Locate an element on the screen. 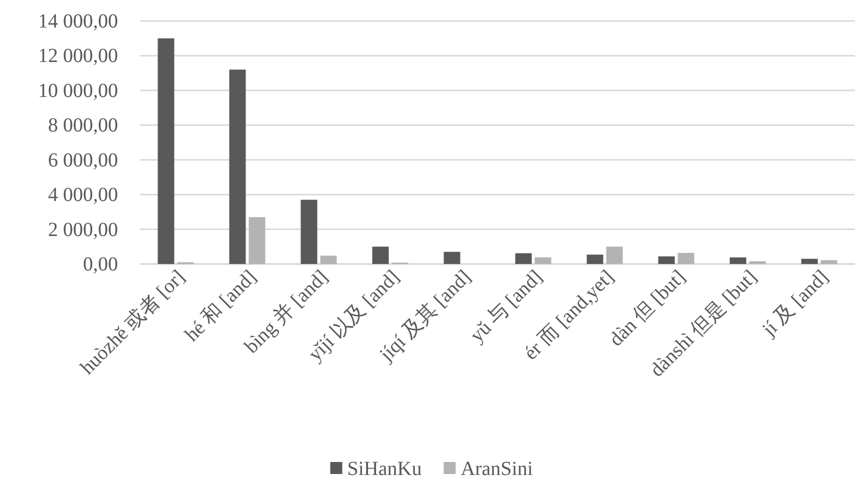 This screenshot has height=483, width=858. legend-label: SiHanKu is located at coordinates (384, 469).